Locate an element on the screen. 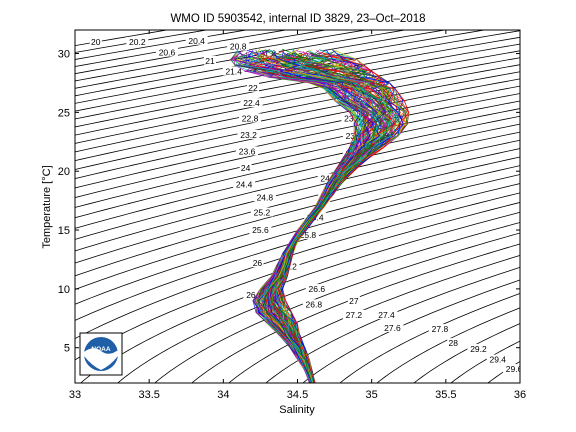 The width and height of the screenshot is (576, 432). contour-label: 23.2 is located at coordinates (248, 135).